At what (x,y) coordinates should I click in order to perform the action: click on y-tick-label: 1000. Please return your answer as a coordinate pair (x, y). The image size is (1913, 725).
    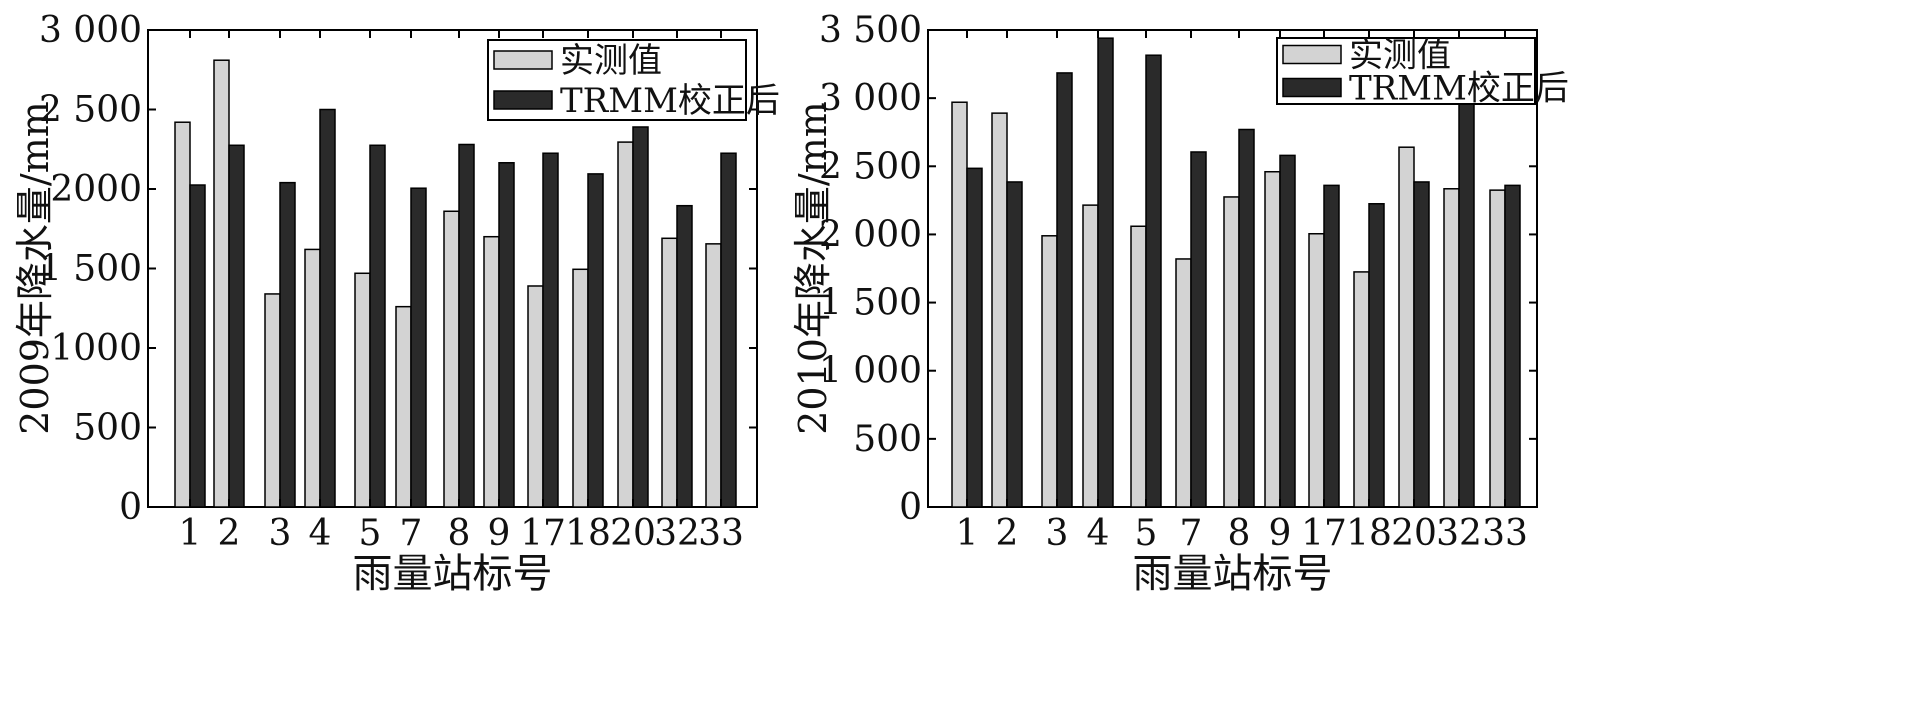
    Looking at the image, I should click on (96, 348).